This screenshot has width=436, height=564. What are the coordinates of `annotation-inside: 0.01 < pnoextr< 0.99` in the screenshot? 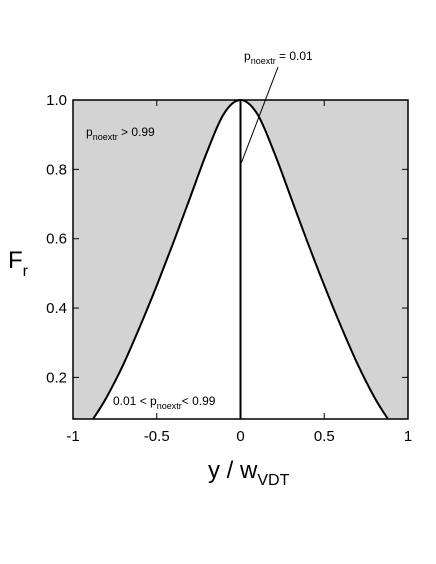 It's located at (164, 402).